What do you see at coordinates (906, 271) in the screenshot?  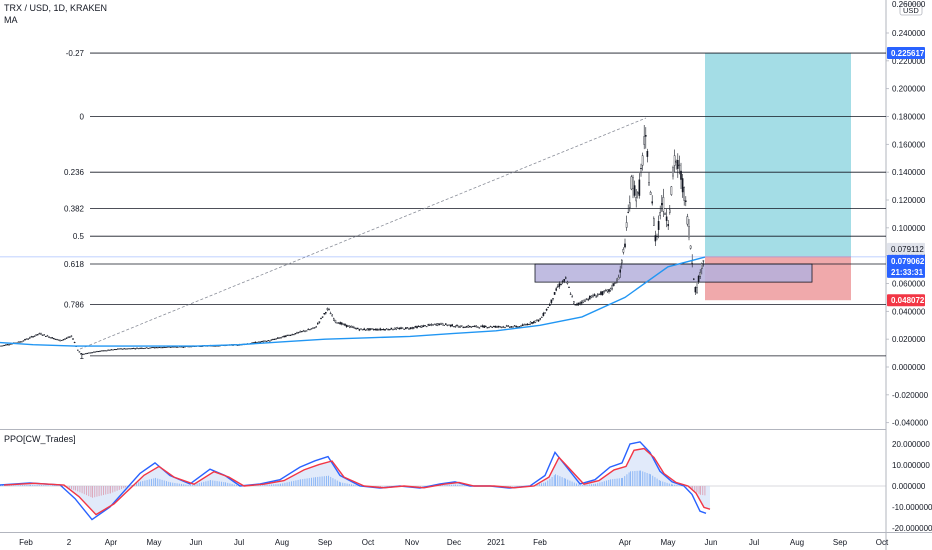 I see `countdown-tag` at bounding box center [906, 271].